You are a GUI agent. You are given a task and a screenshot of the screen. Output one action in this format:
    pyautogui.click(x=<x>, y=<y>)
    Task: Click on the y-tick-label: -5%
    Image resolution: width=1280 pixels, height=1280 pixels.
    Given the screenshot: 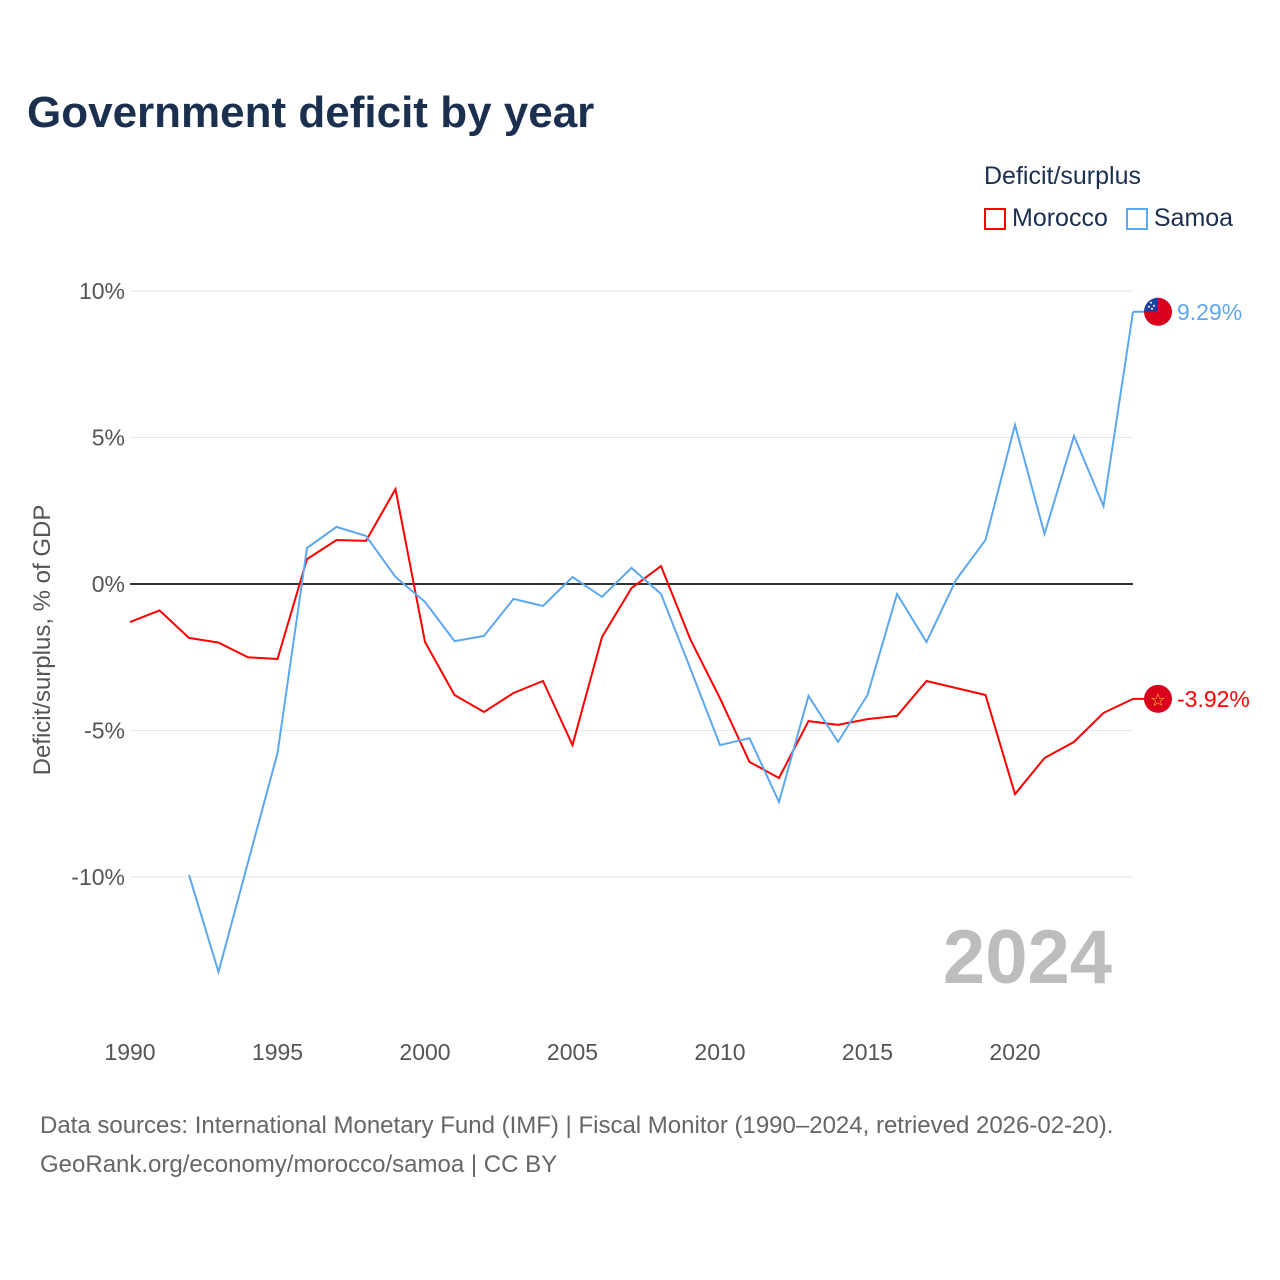 What is the action you would take?
    pyautogui.click(x=104, y=731)
    